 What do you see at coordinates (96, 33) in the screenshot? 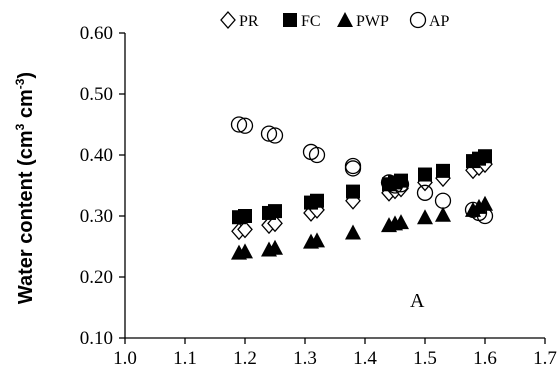
I see `y-tick-label: 0.60` at bounding box center [96, 33].